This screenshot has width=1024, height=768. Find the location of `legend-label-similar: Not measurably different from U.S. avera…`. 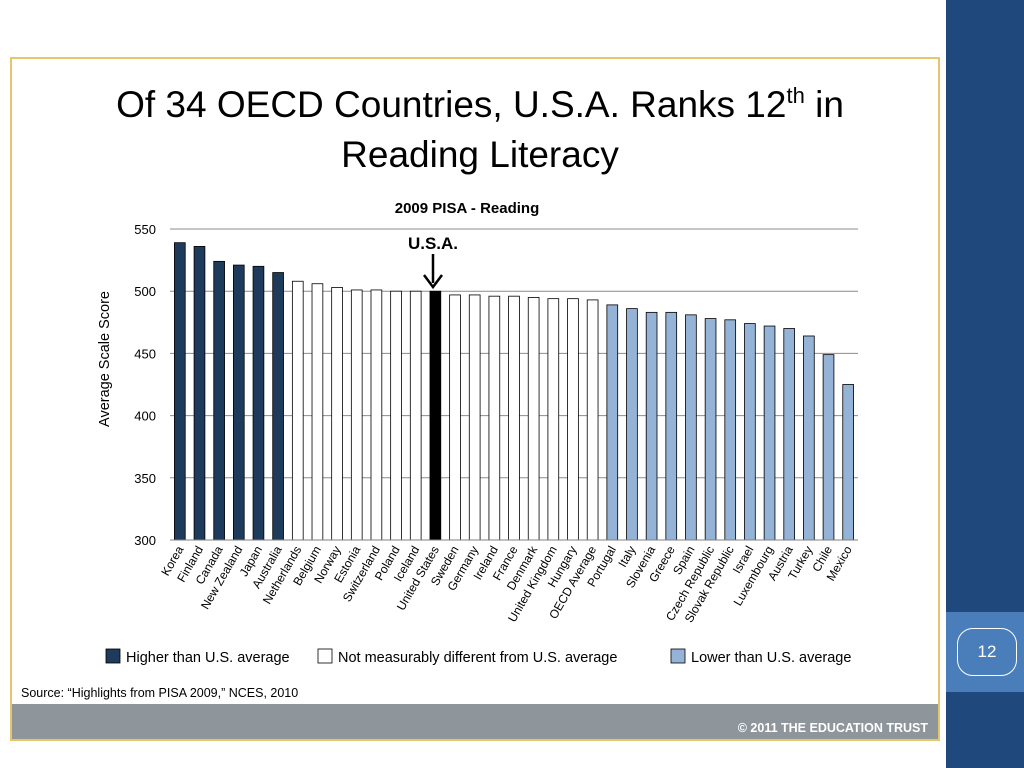

legend-label-similar: Not measurably different from U.S. avera… is located at coordinates (477, 658).